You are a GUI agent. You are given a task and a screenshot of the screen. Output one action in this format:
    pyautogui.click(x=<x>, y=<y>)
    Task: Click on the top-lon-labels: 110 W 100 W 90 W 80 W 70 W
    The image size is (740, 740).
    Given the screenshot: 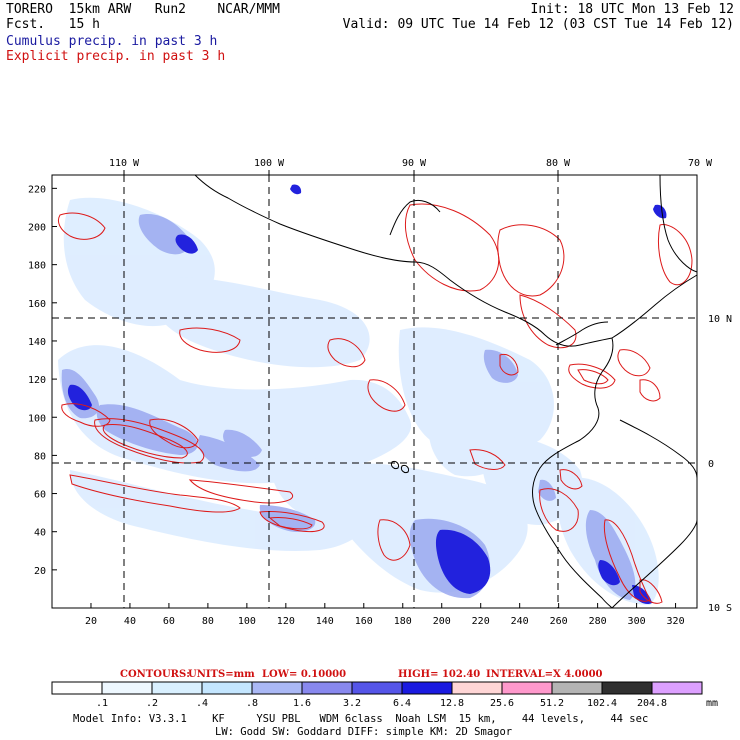 What is the action you would take?
    pyautogui.click(x=411, y=163)
    